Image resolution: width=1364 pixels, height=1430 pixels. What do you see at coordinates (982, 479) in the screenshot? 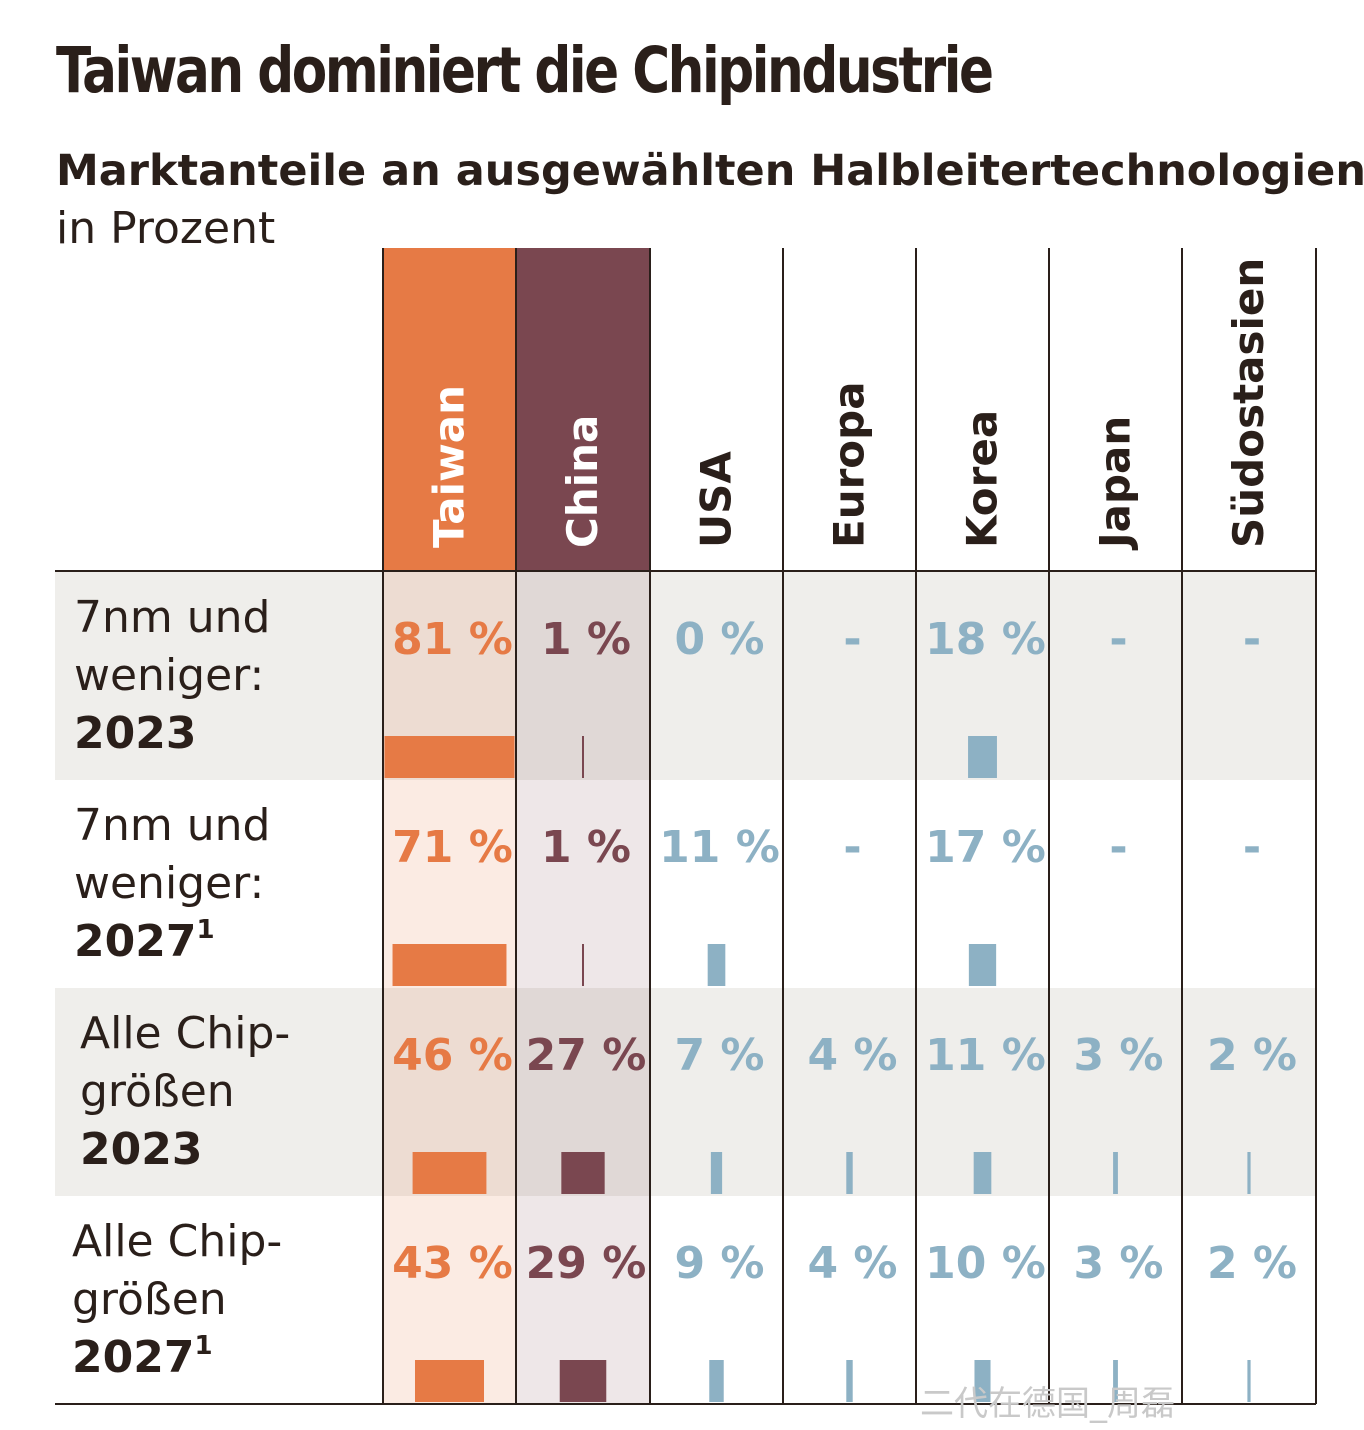
I see `column-header-korea: Korea` at bounding box center [982, 479].